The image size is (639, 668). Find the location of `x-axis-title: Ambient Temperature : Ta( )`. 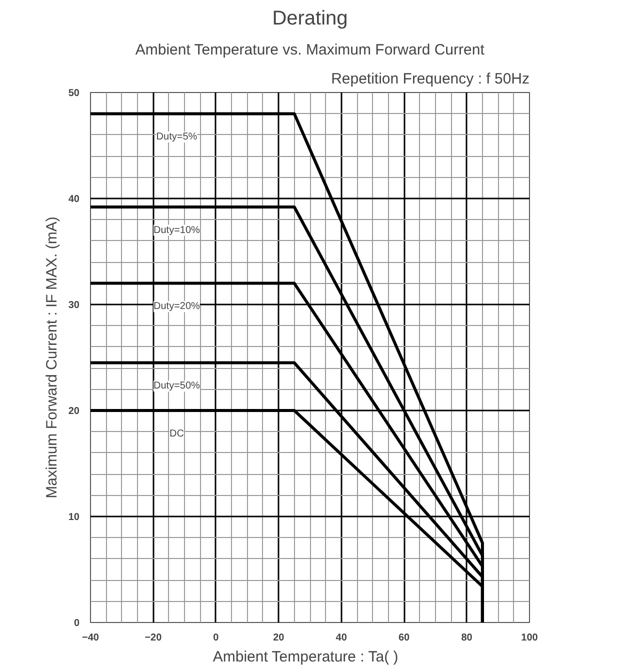

x-axis-title: Ambient Temperature : Ta( ) is located at coordinates (305, 657).